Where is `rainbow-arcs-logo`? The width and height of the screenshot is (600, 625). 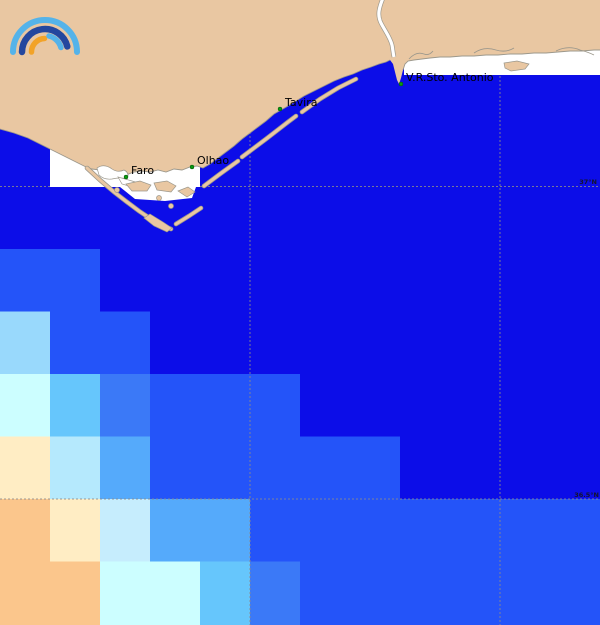
rainbow-arcs-logo is located at coordinates (45, 36).